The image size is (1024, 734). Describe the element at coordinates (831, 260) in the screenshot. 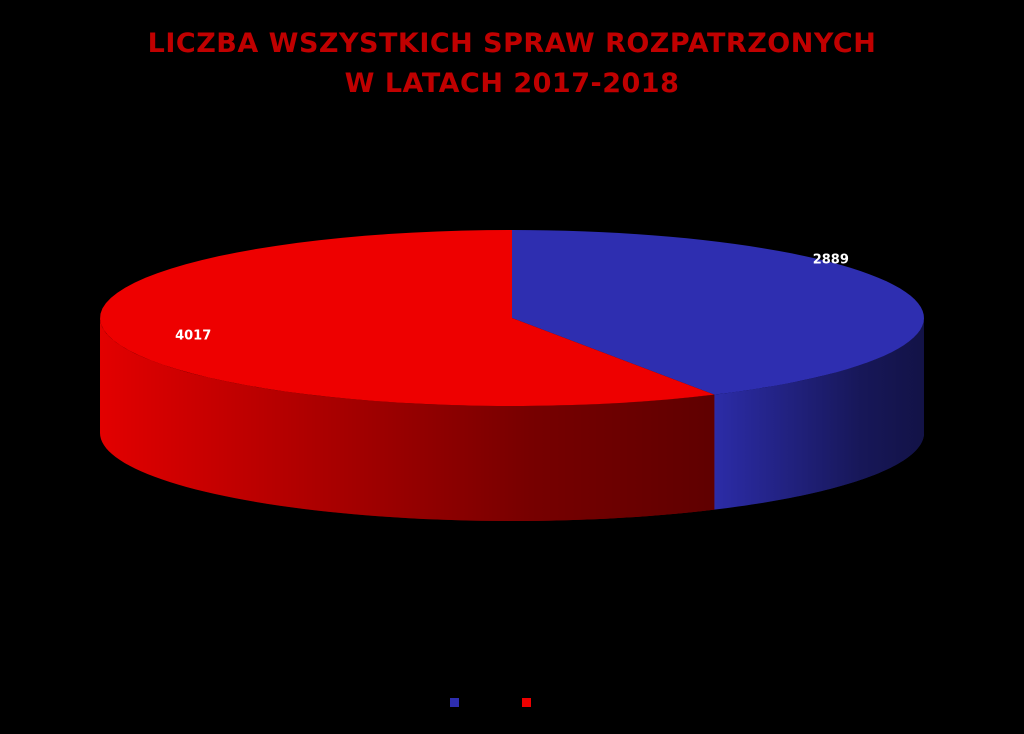

I see `data-label: 2889` at that location.